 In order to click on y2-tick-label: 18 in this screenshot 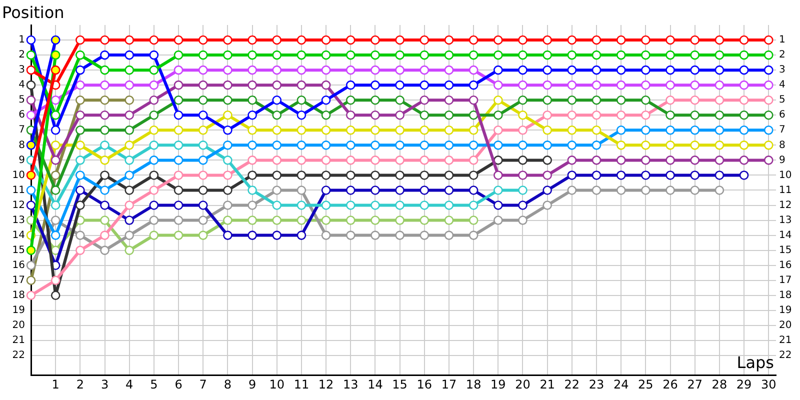, I will do `click(785, 295)`.